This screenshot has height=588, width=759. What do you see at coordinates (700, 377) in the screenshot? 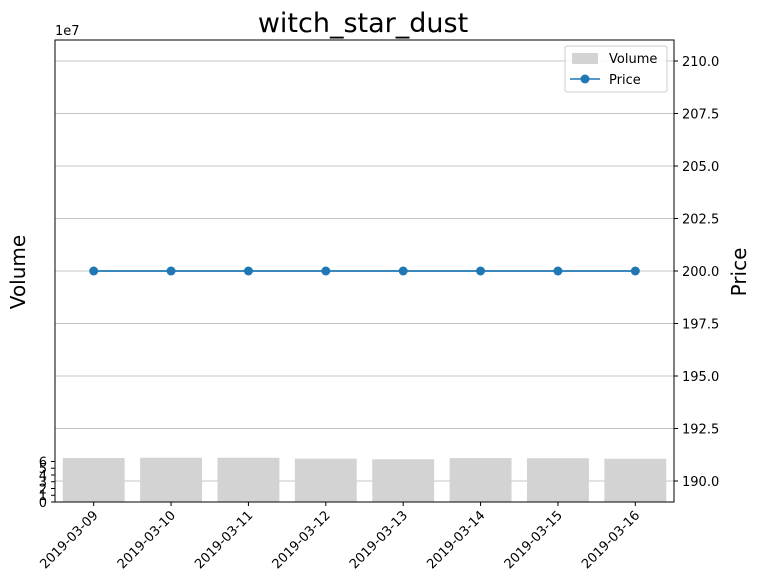
I see `right-tick-label: 195.0` at bounding box center [700, 377].